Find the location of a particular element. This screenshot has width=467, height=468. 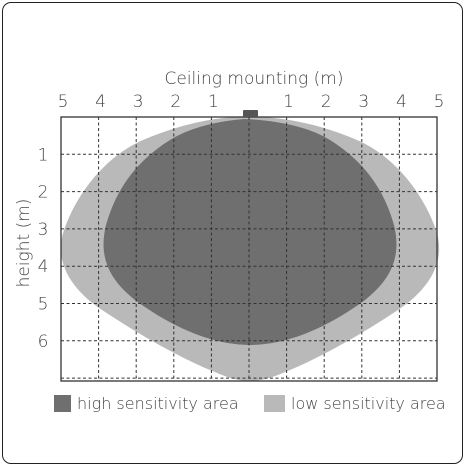

legend-high-label: high sensitivity area is located at coordinates (158, 403).